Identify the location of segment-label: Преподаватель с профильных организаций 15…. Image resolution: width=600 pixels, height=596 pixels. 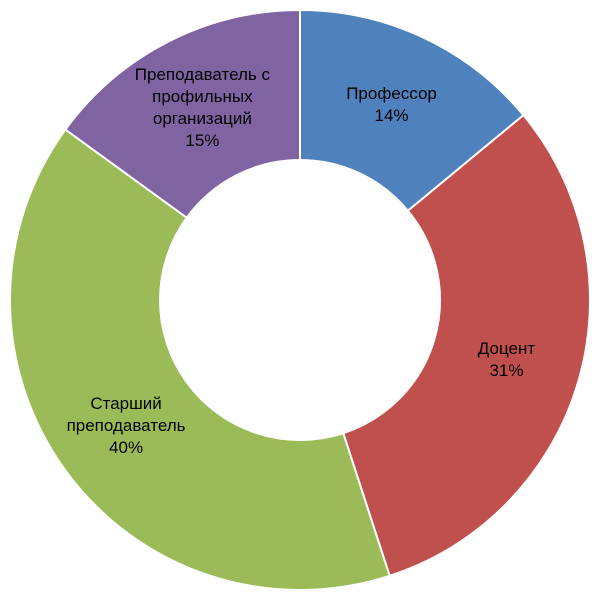
(202, 108).